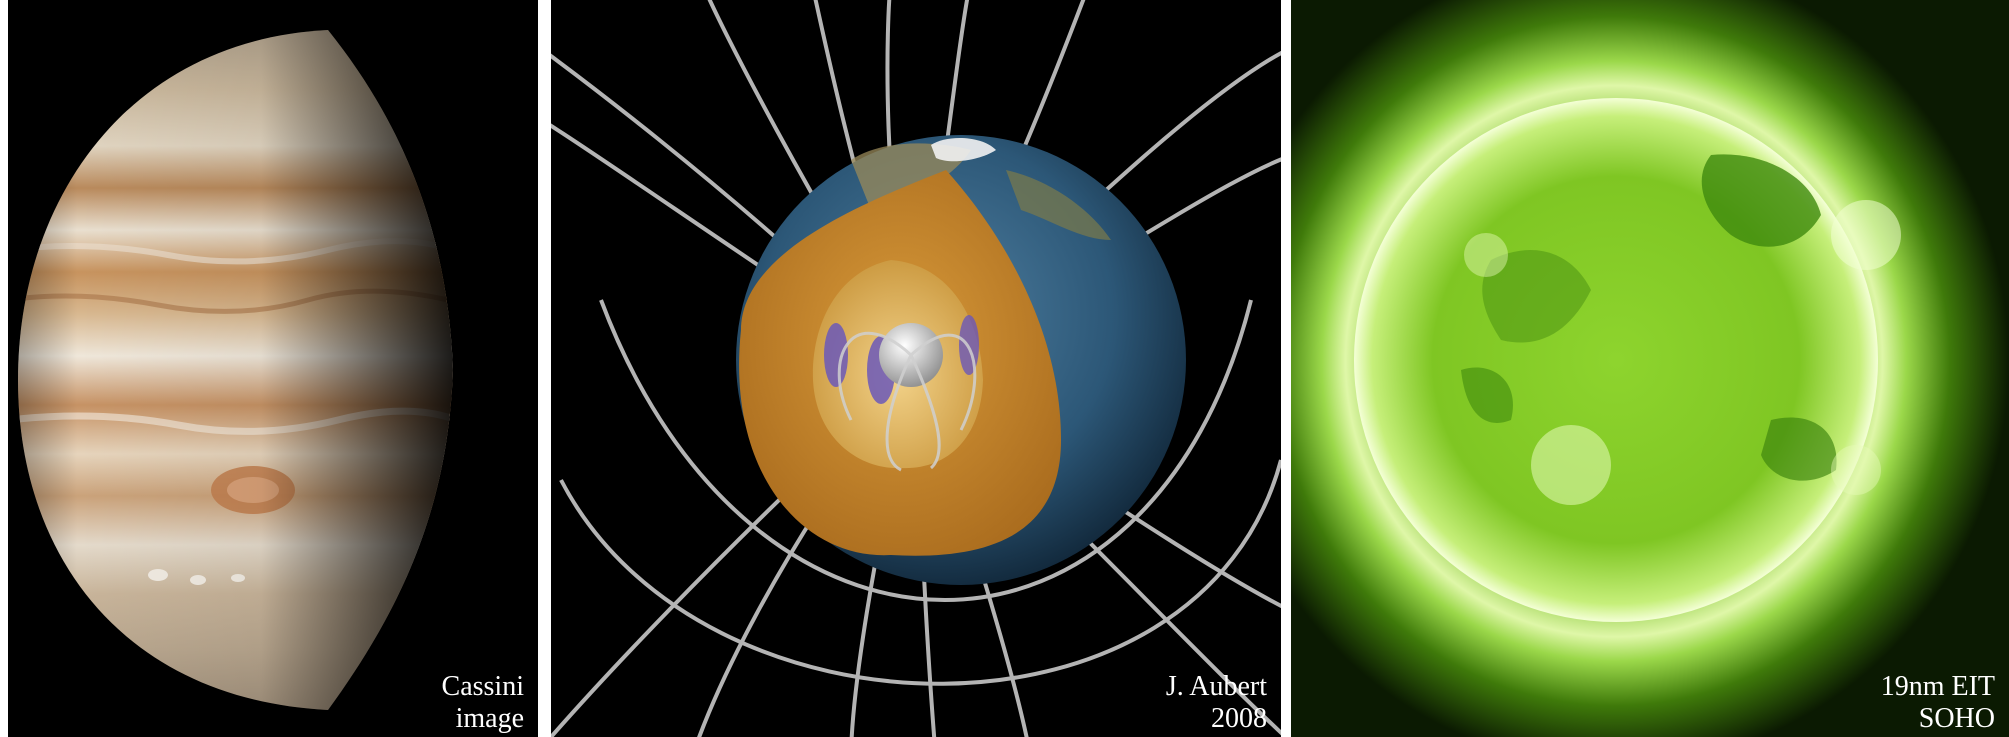  What do you see at coordinates (489, 718) in the screenshot?
I see `jupiter-caption-line-2: image` at bounding box center [489, 718].